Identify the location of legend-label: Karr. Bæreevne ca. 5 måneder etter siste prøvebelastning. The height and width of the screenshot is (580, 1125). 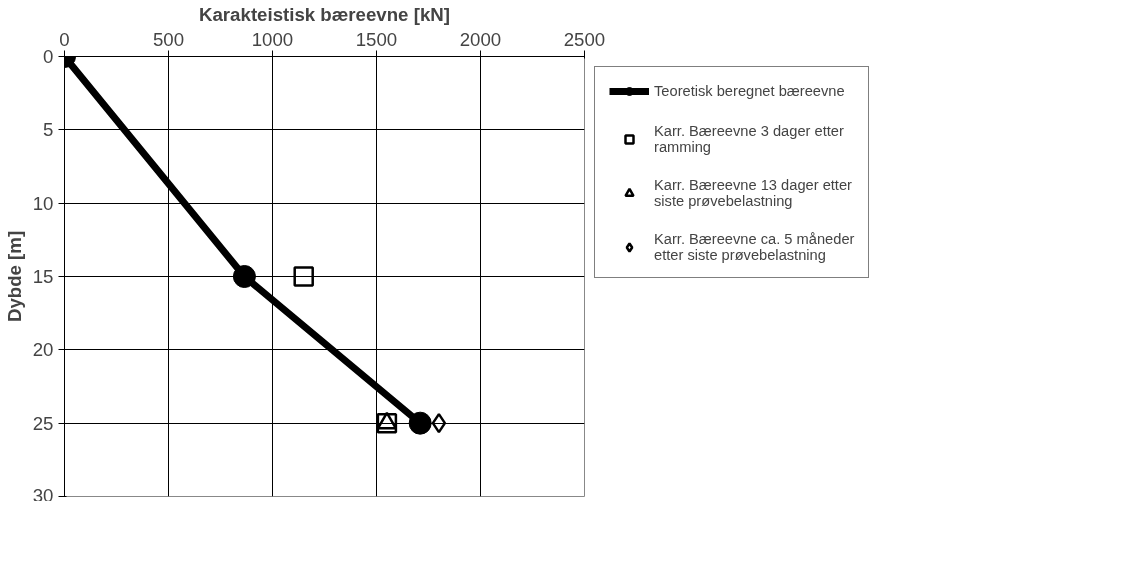
(754, 247).